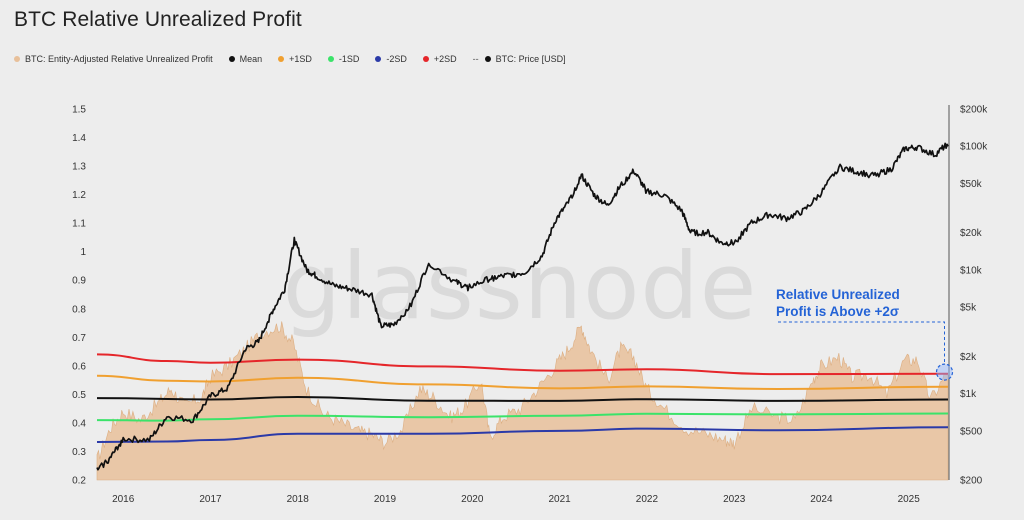 The height and width of the screenshot is (520, 1024). Describe the element at coordinates (79, 366) in the screenshot. I see `y-left-tick-label: 0.6` at that location.